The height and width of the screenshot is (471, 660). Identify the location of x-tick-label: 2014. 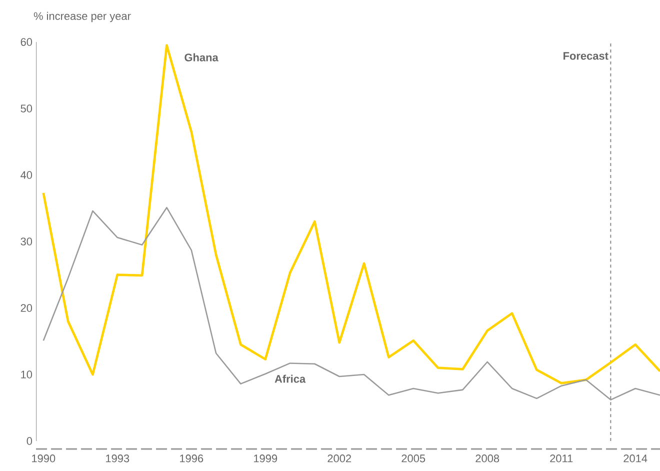
(636, 458).